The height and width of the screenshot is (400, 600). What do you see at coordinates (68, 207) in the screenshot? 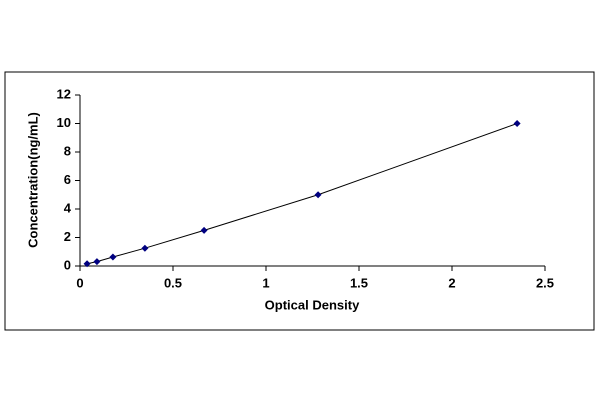
I see `y-tick-label: 4` at bounding box center [68, 207].